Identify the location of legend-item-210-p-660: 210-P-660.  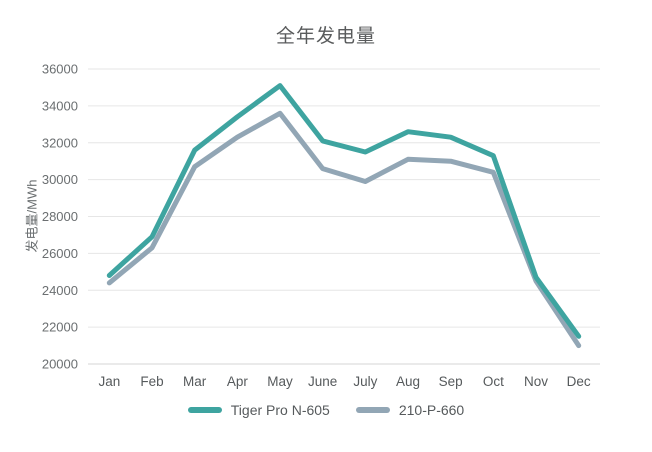
(410, 410).